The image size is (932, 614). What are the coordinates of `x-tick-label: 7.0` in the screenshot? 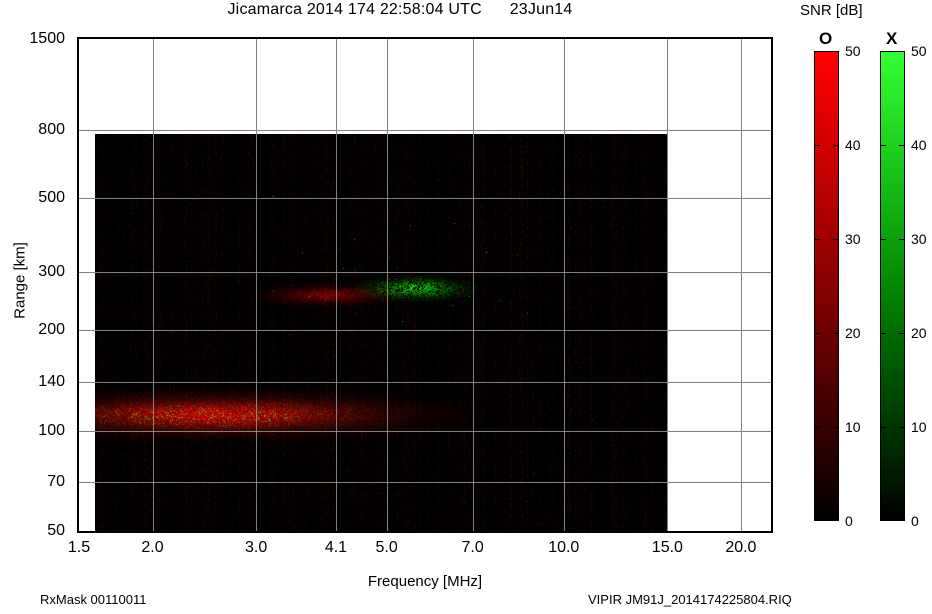 It's located at (472, 547).